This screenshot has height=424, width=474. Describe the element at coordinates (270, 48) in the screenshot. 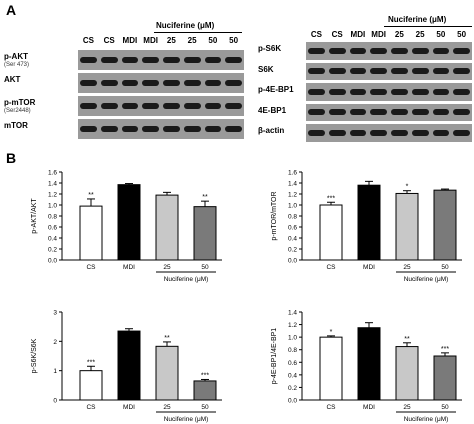

I see `blot-row-label: p-S6K` at that location.